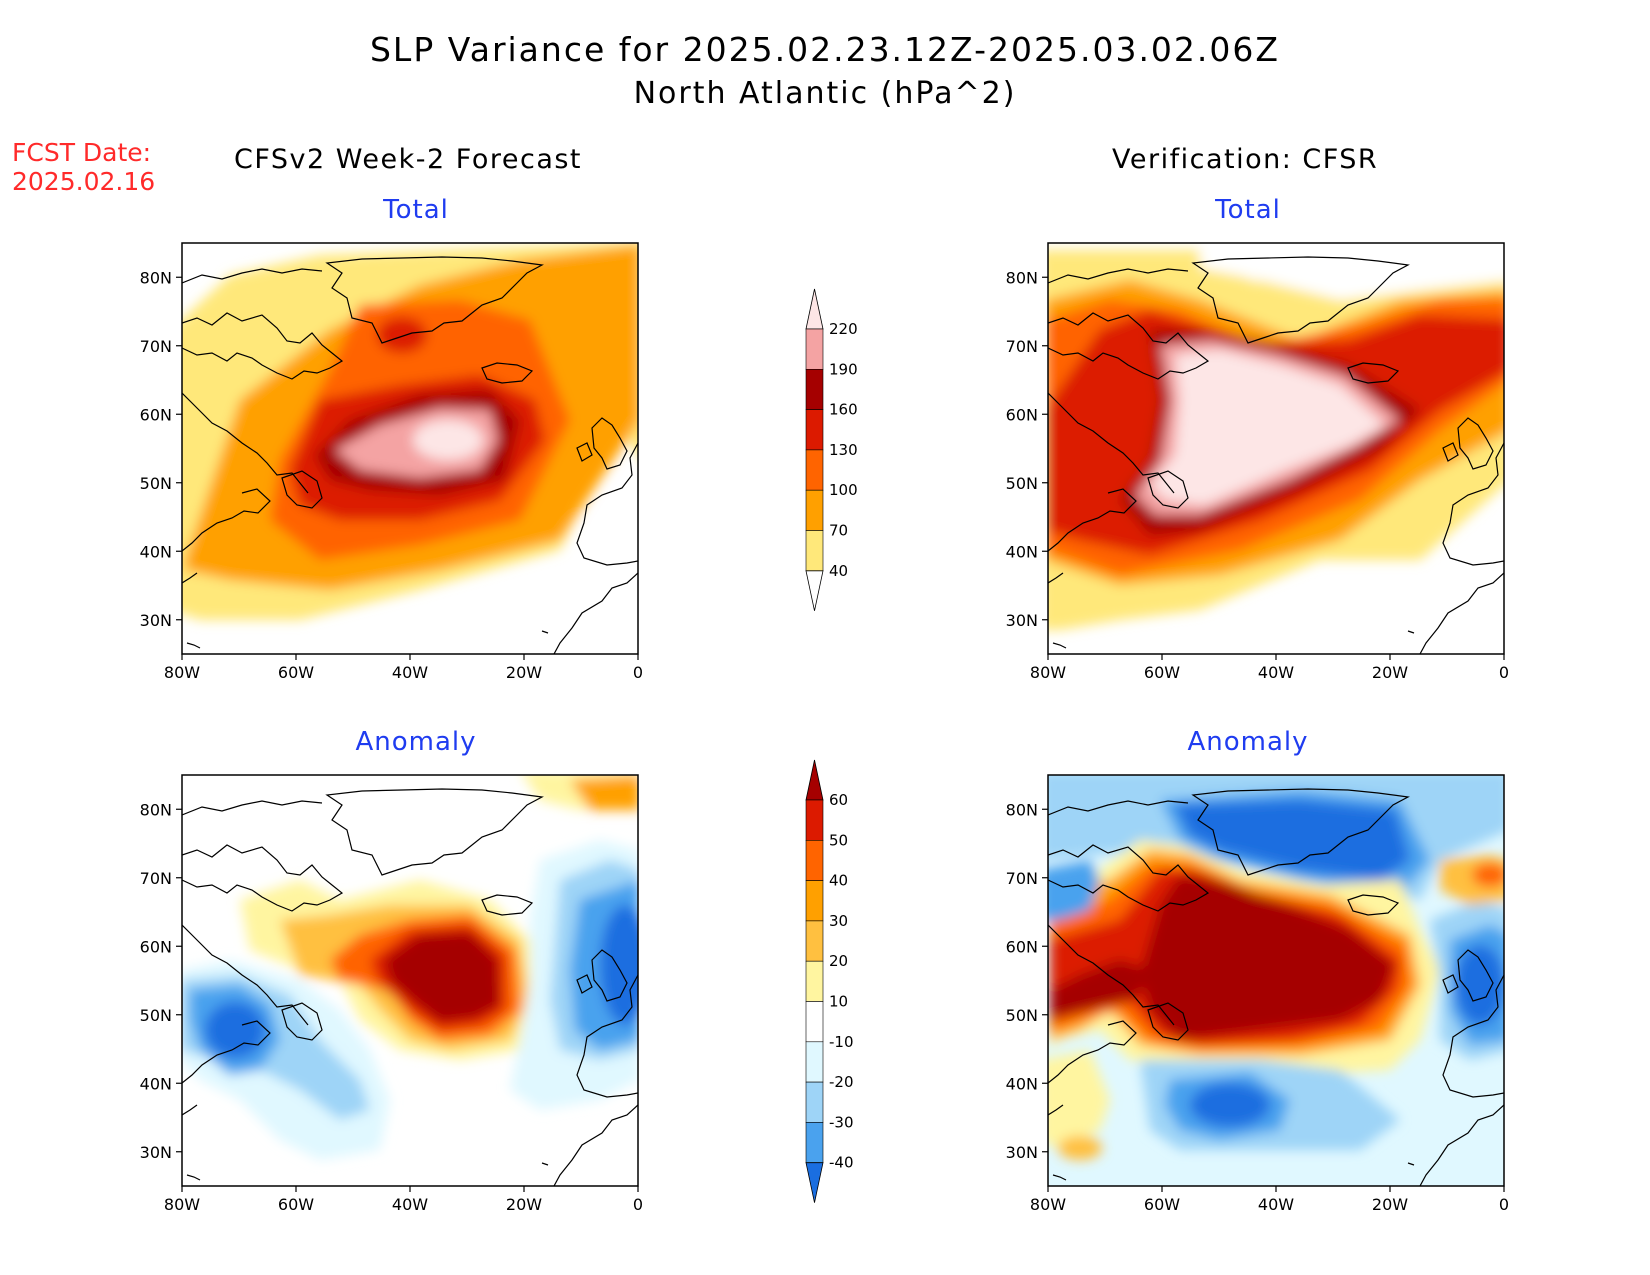 Image resolution: width=1650 pixels, height=1275 pixels. I want to click on colorbar-label: 100, so click(843, 490).